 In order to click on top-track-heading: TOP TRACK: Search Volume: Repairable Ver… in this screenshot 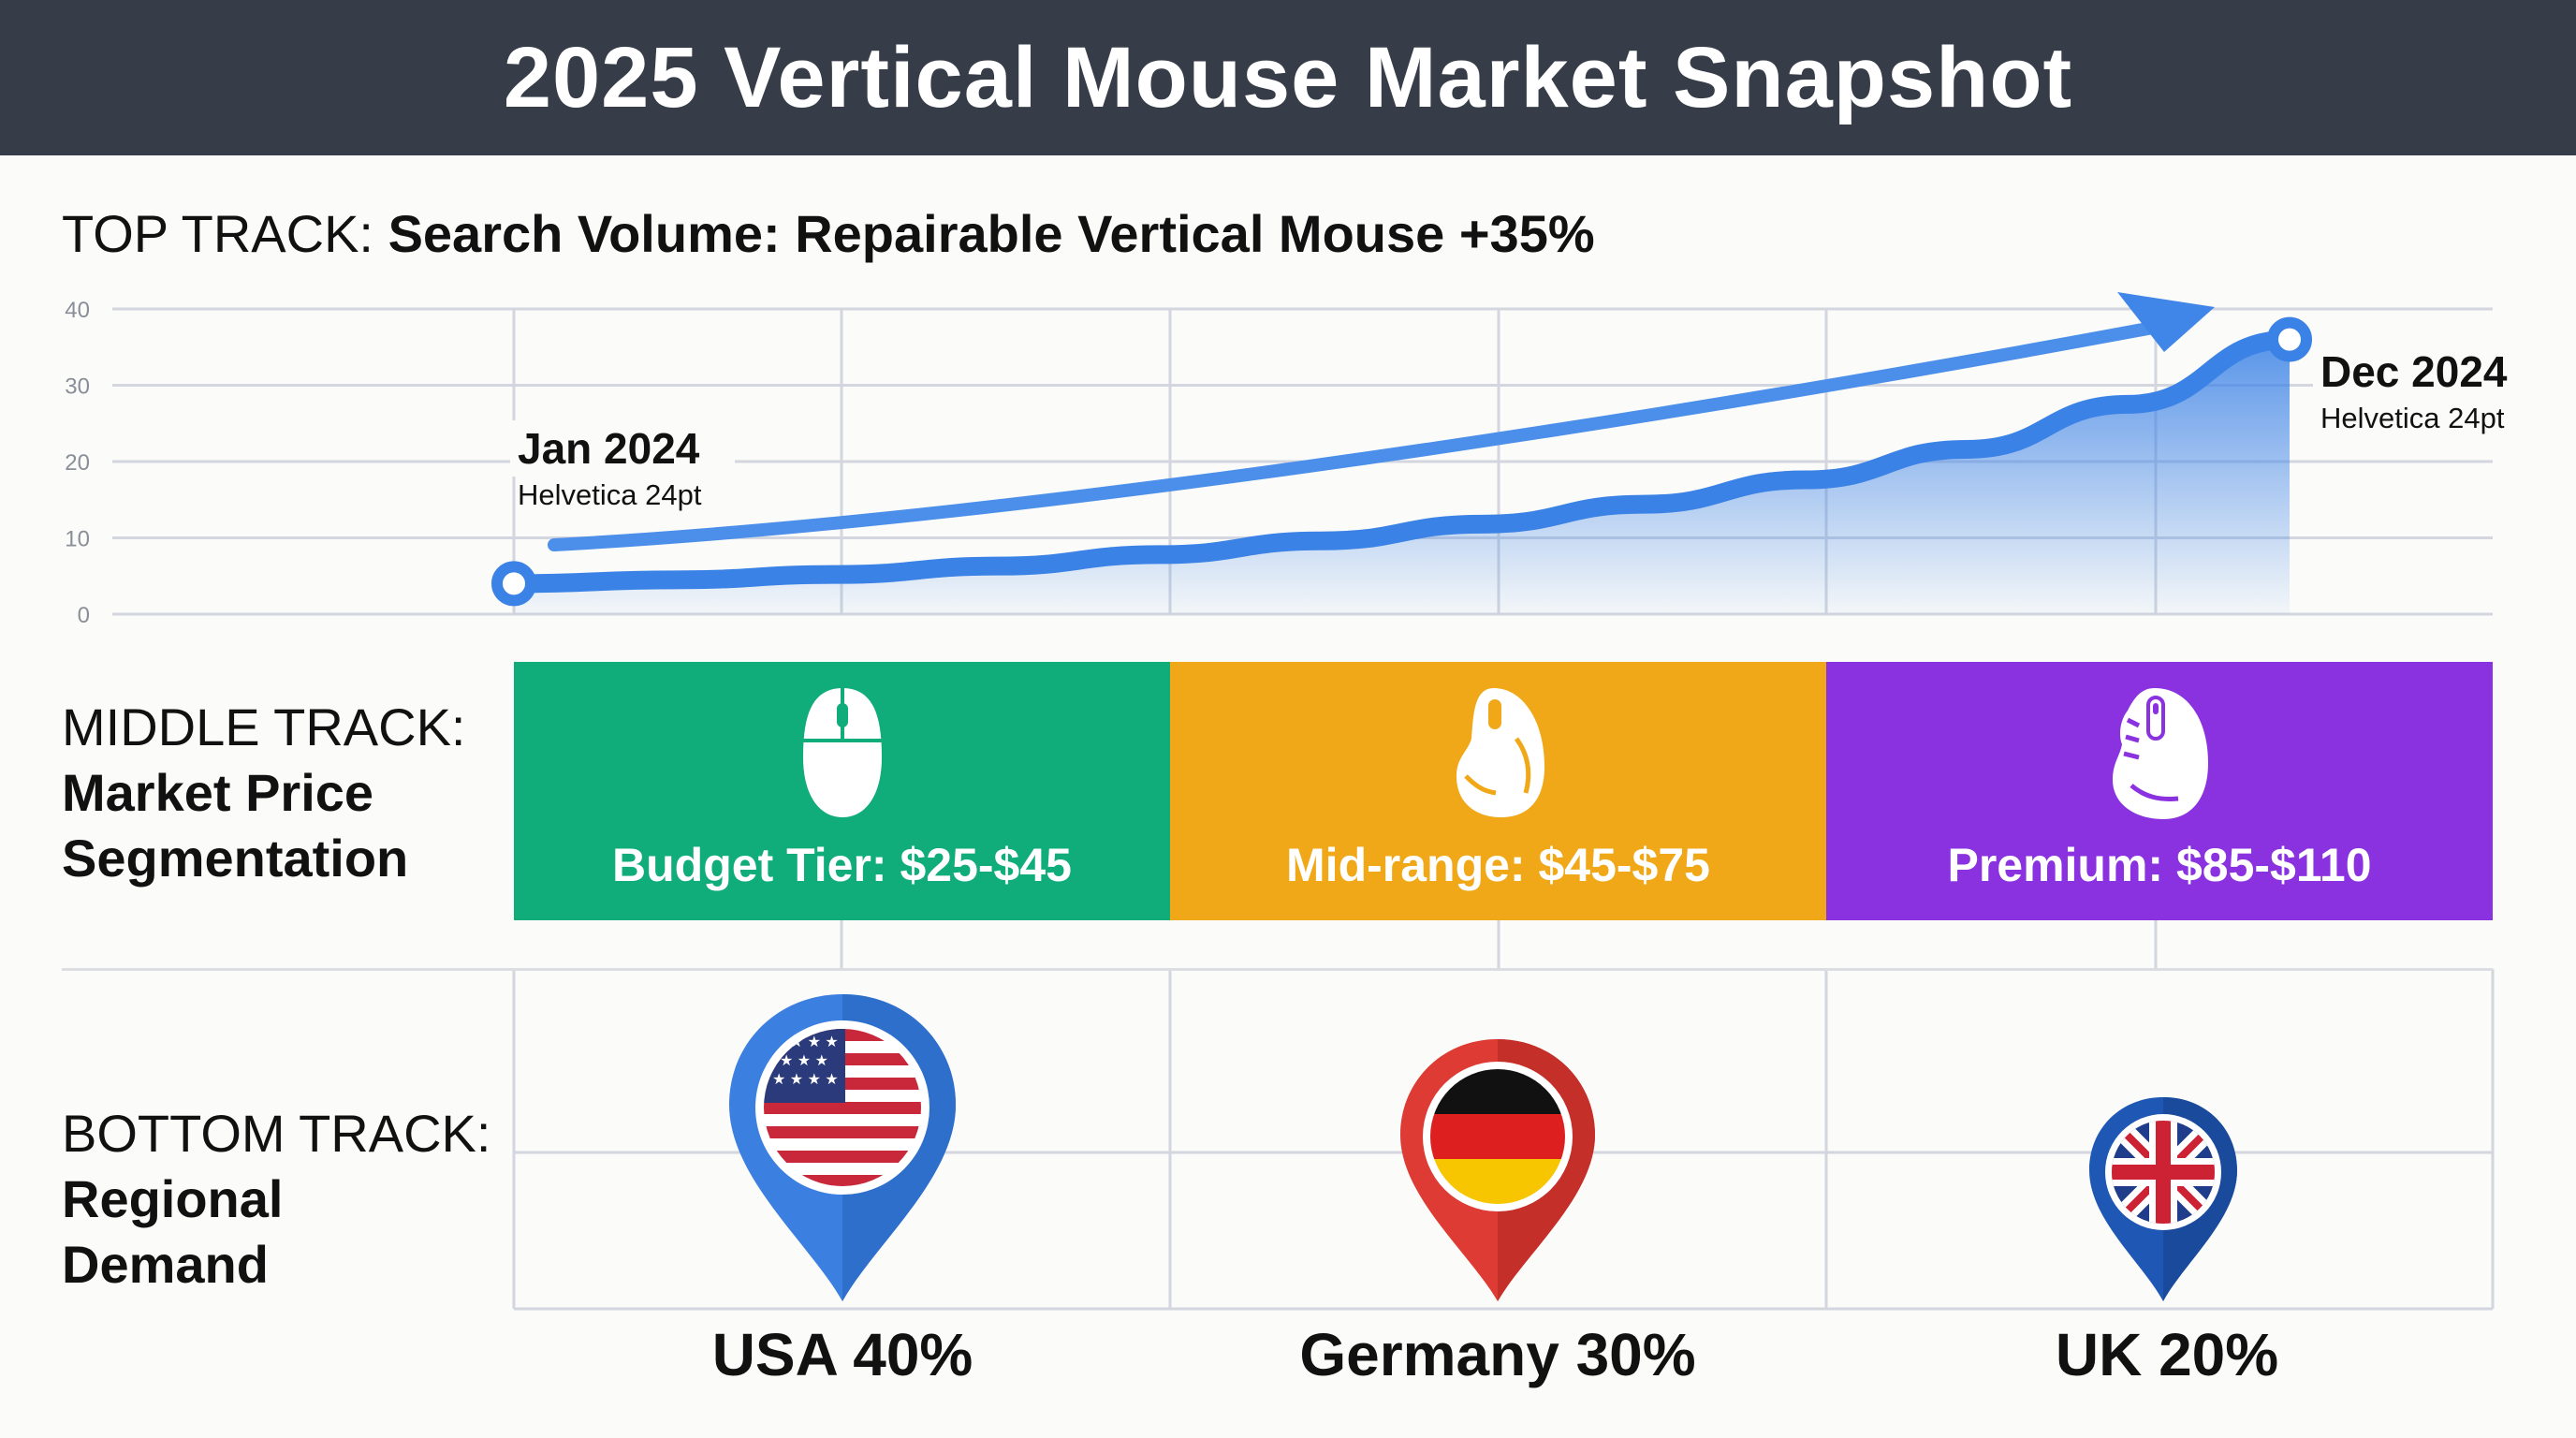, I will do `click(828, 234)`.